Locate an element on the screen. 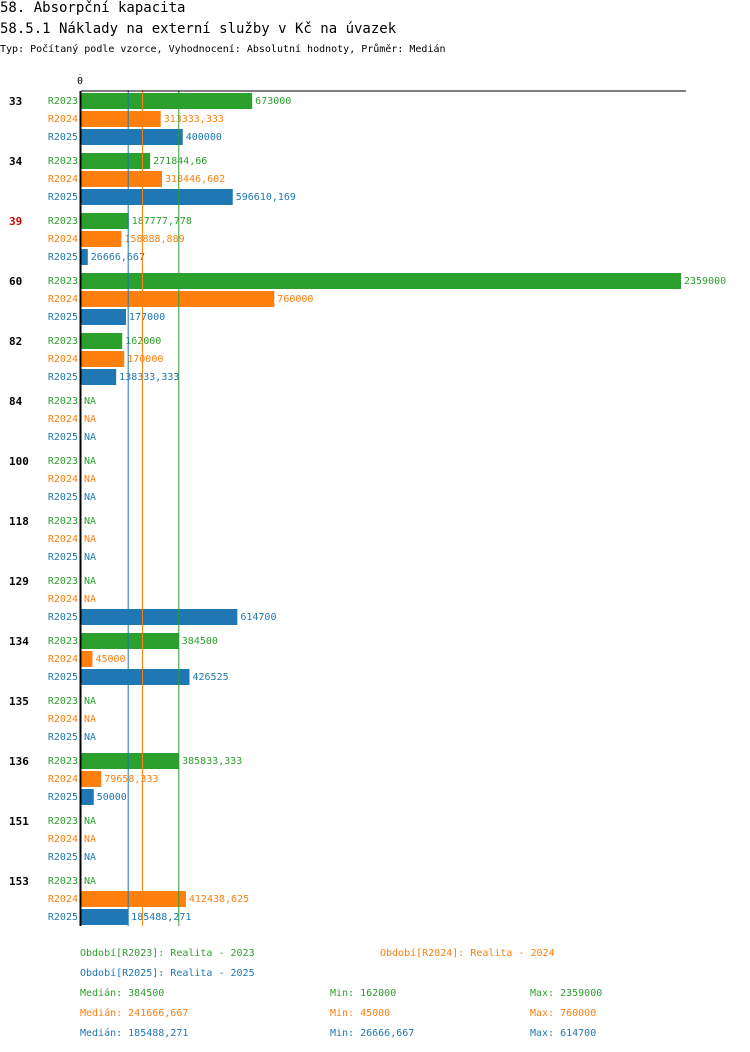  stat-median-r2023: Medián: 384500 is located at coordinates (122, 993).